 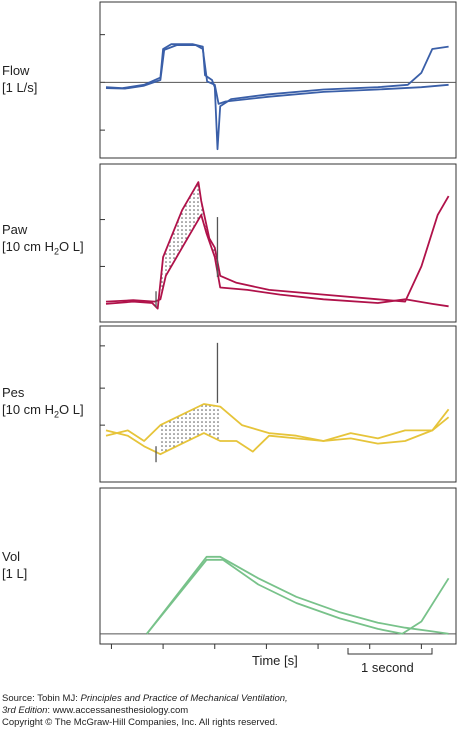 I want to click on paw-name: Paw, so click(x=15, y=229).